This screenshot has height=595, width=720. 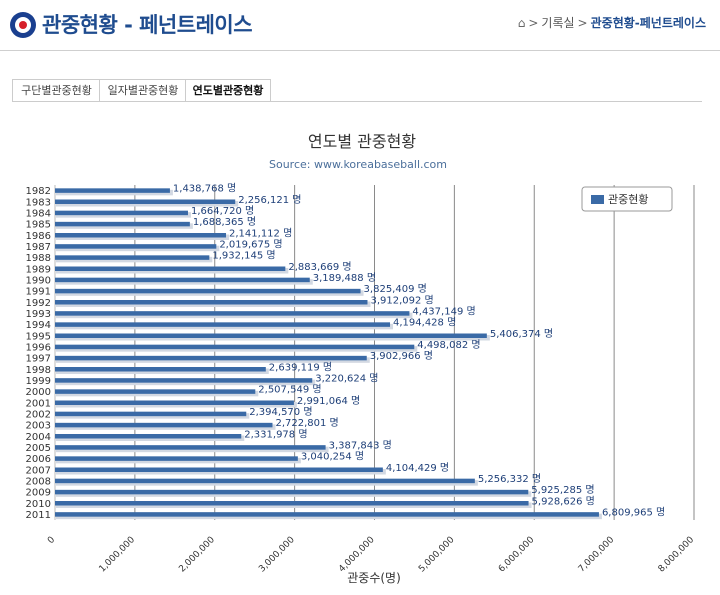 What do you see at coordinates (417, 468) in the screenshot?
I see `data-label: 4,104,429 명` at bounding box center [417, 468].